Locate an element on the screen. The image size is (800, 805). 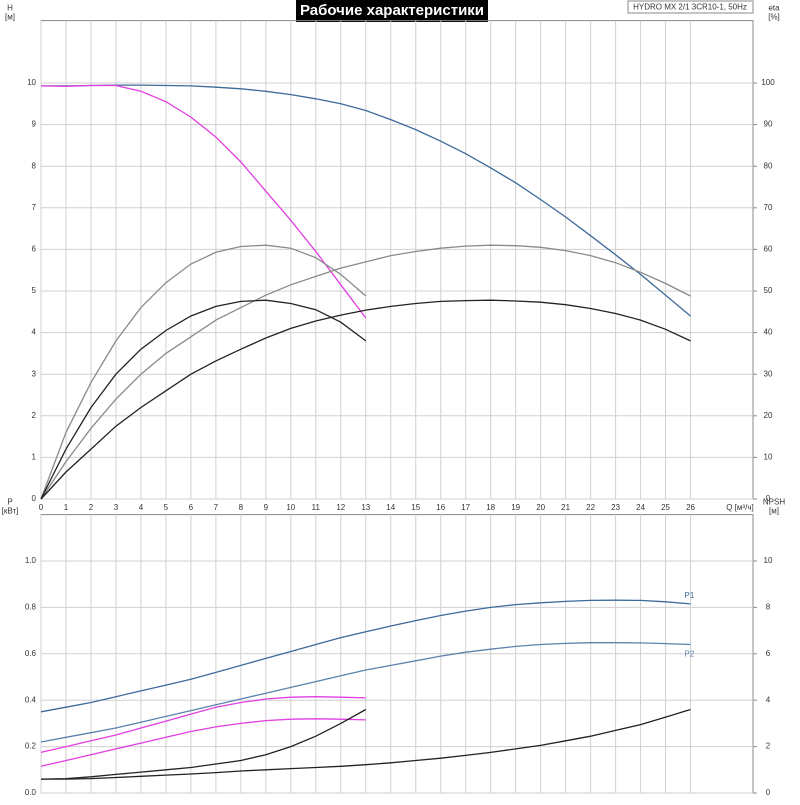
y2-tick-label: 40 is located at coordinates (768, 332).